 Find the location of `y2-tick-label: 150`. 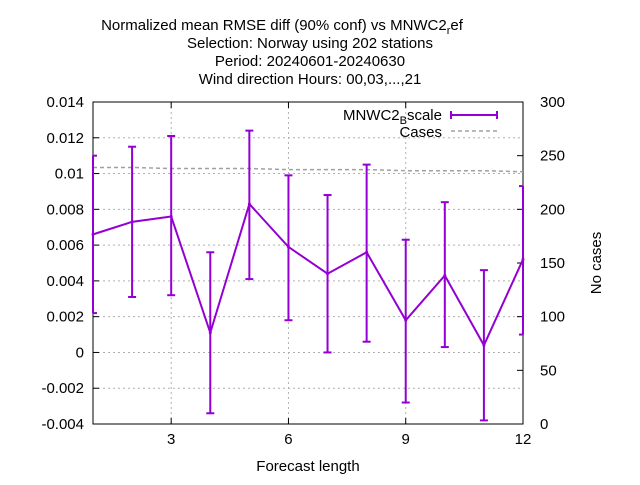

y2-tick-label: 150 is located at coordinates (552, 263).